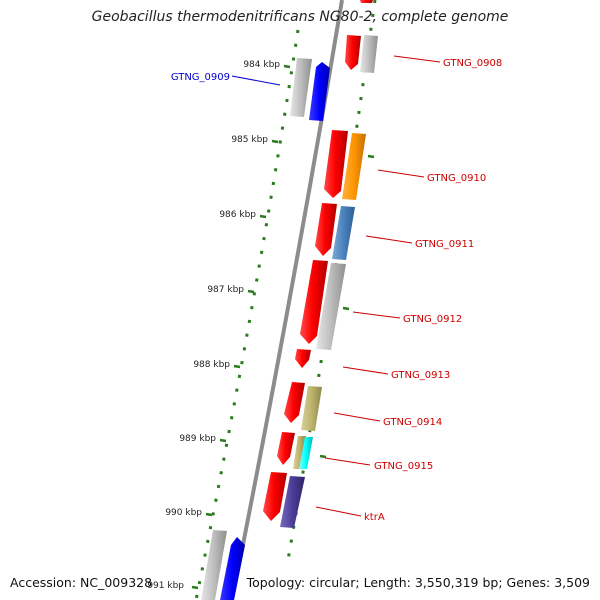  Describe the element at coordinates (81, 582) in the screenshot. I see `footer-accession: Accession: NC_009328` at that location.